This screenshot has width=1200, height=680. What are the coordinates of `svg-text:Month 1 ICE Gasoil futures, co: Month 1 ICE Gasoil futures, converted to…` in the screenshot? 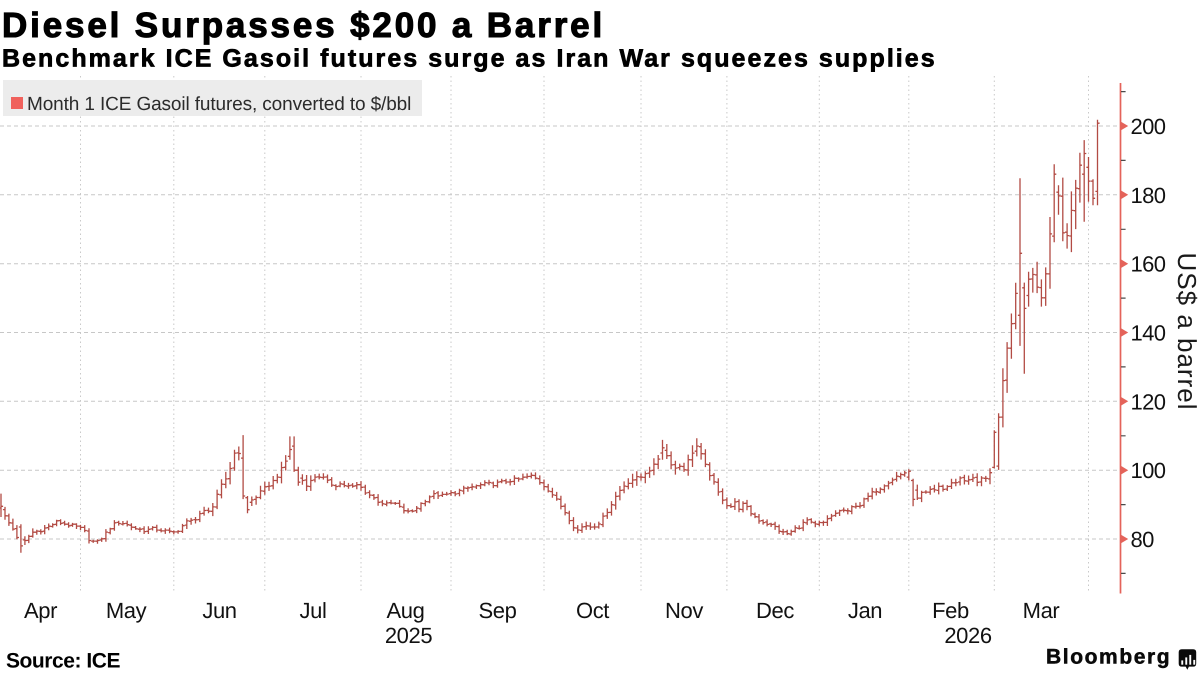 It's located at (219, 104).